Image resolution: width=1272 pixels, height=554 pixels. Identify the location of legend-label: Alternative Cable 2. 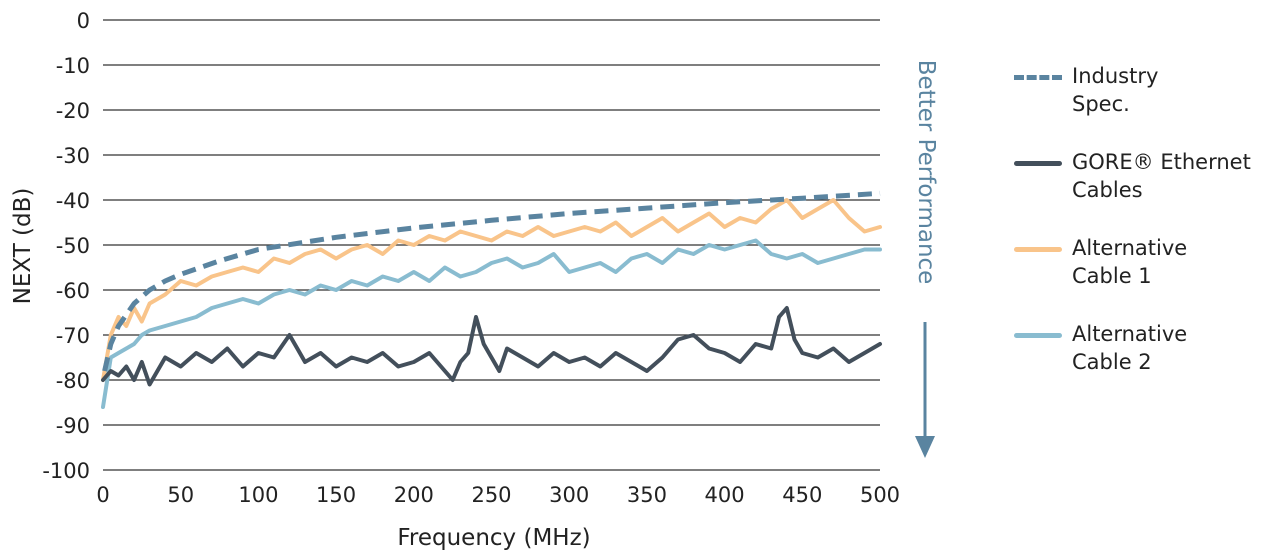
(1130, 348).